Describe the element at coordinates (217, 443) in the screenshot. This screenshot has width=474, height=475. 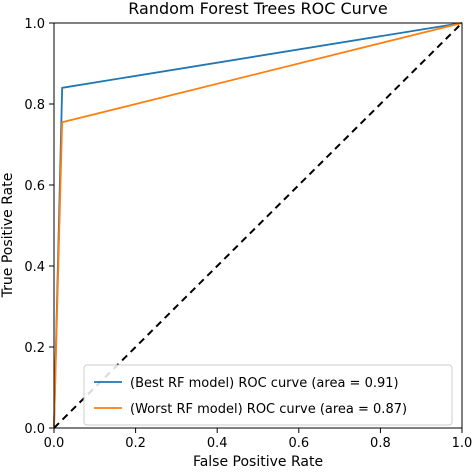
I see `x-tick-label: 0.4` at that location.